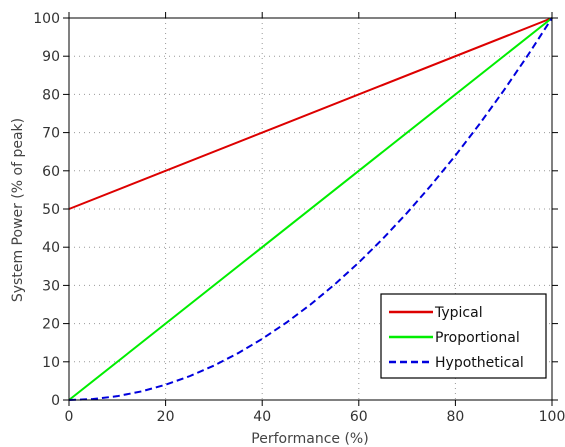  I want to click on legend-label-proportional: Proportional, so click(477, 338).